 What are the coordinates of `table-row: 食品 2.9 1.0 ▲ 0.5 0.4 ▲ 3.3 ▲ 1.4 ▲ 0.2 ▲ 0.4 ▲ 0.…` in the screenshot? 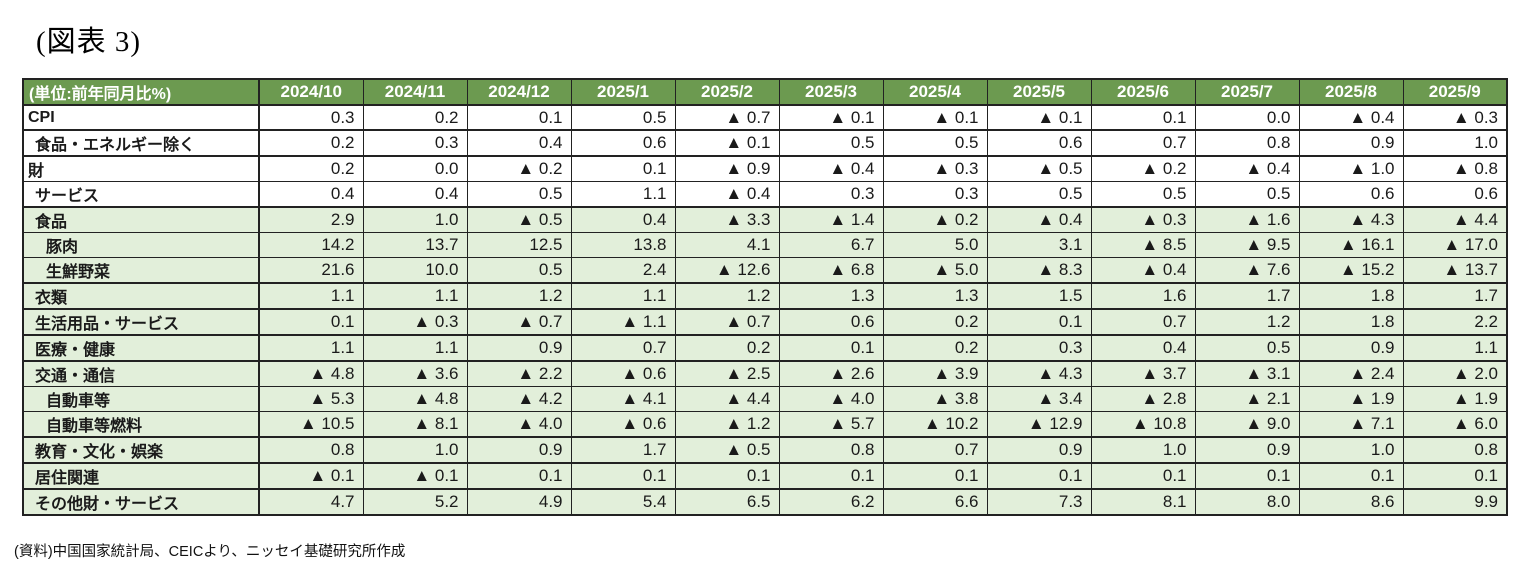 It's located at (765, 220).